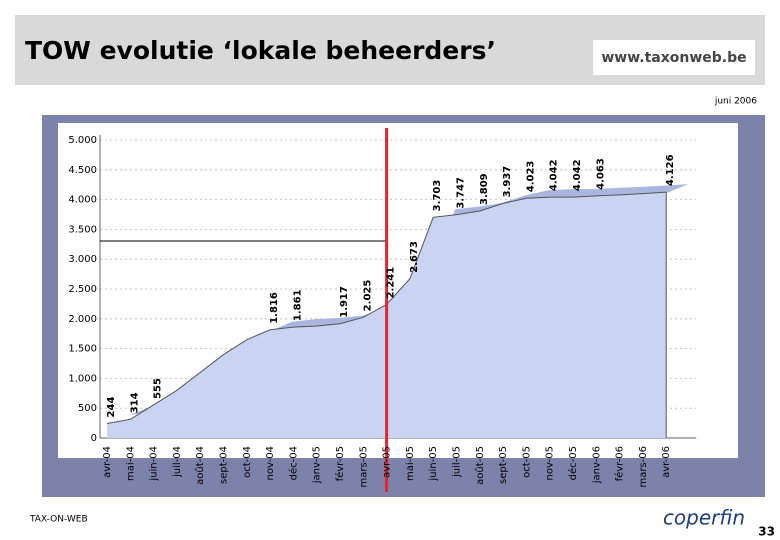  Describe the element at coordinates (344, 302) in the screenshot. I see `data-label: 1.917` at that location.